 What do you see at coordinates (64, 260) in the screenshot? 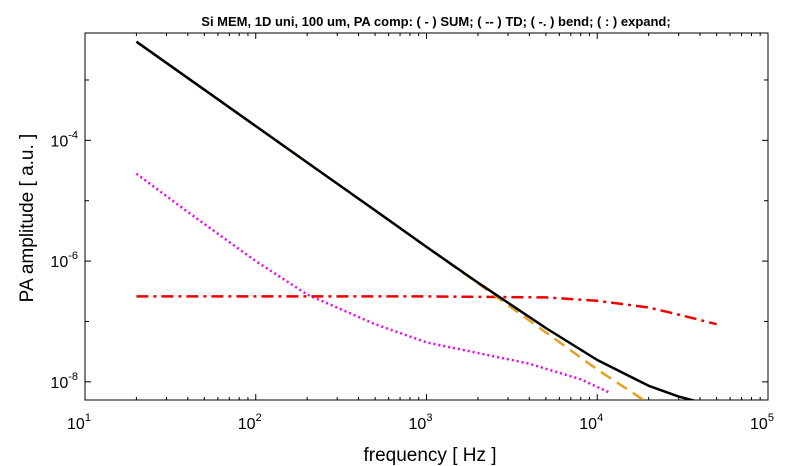
I see `y-tick-label: 10⁻⁶` at bounding box center [64, 260].